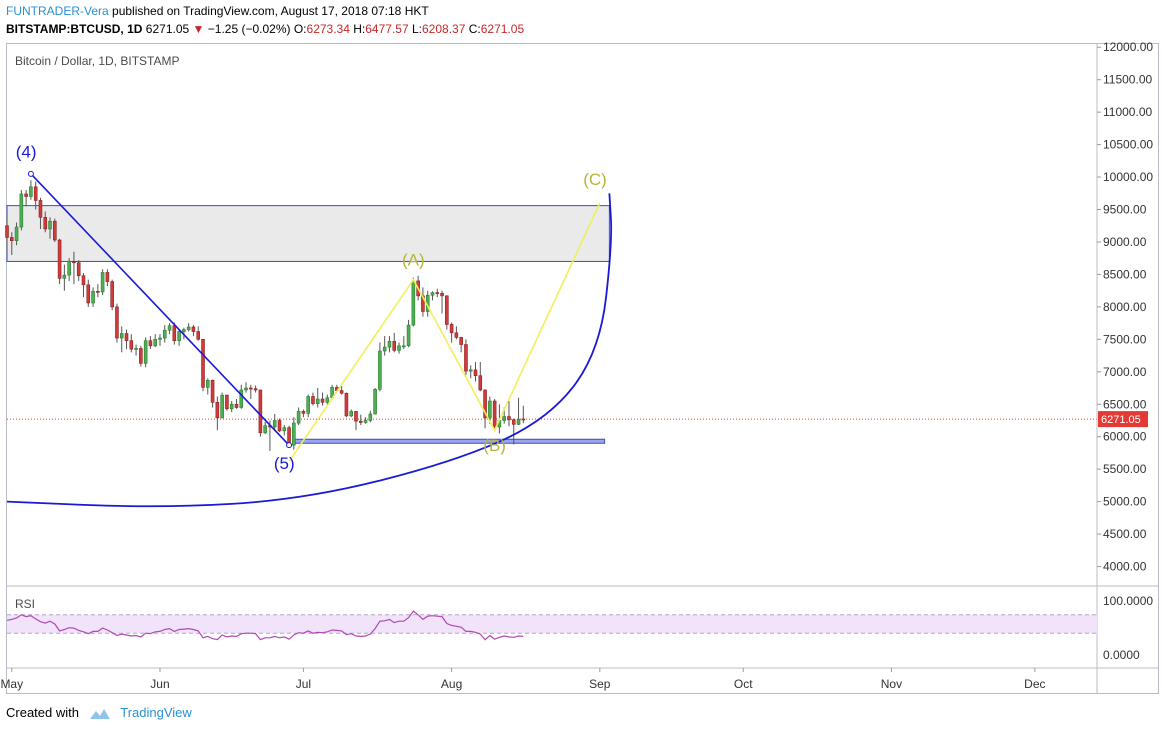  I want to click on resistance-zone, so click(308, 233).